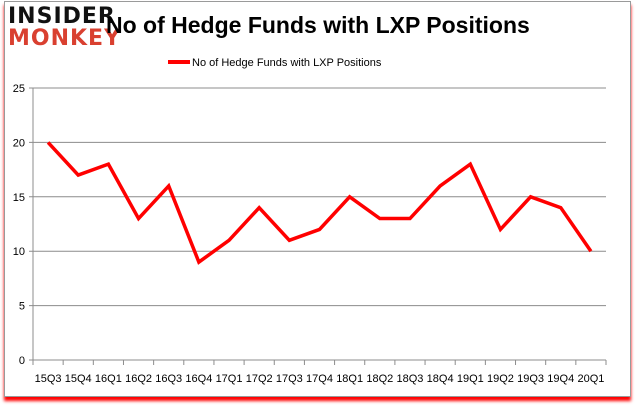 The width and height of the screenshot is (635, 405). What do you see at coordinates (78, 379) in the screenshot?
I see `x-tick-label: 15Q4` at bounding box center [78, 379].